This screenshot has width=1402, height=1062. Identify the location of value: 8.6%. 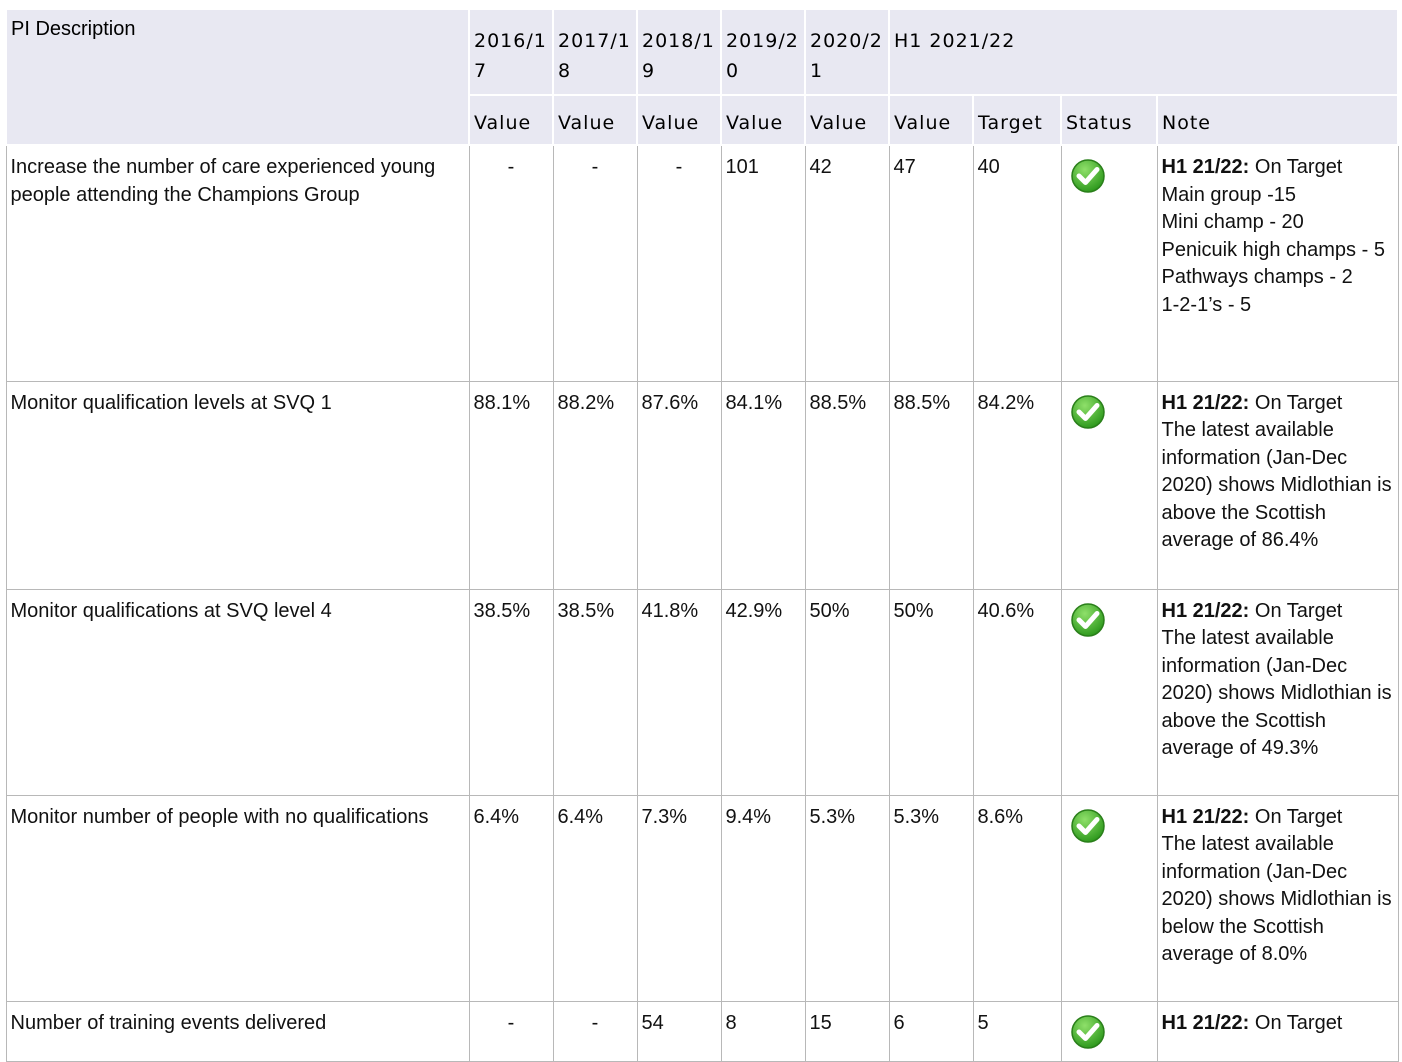
(1017, 898).